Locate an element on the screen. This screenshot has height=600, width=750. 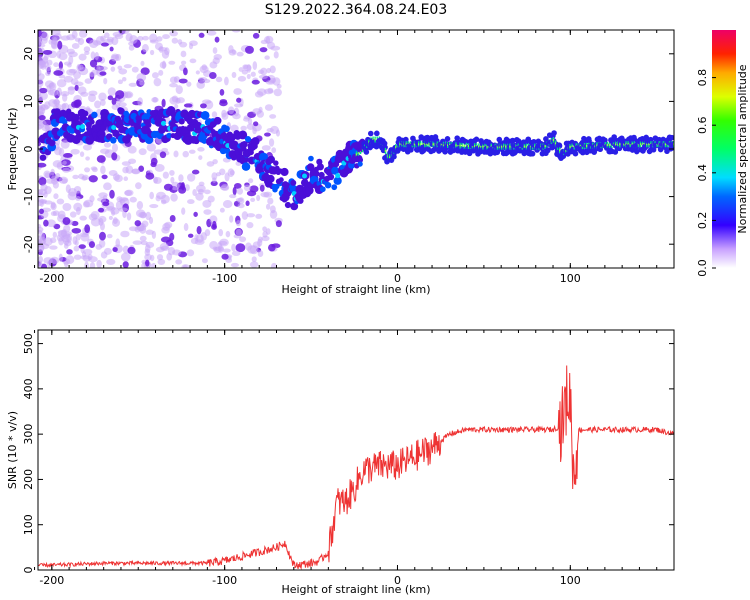
x-tick-label: 100 is located at coordinates (570, 580).